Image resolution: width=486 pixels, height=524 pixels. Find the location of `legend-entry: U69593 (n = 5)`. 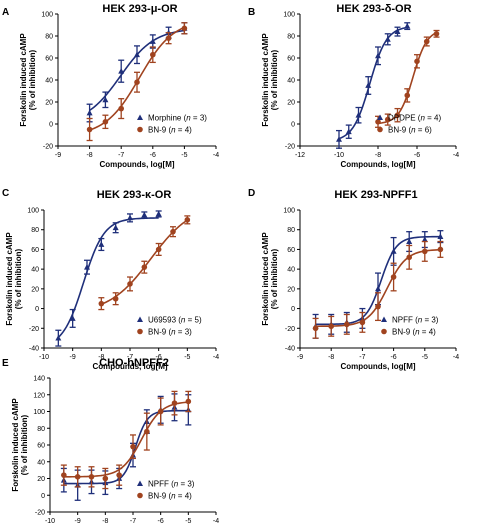

legend-entry: U69593 (n = 5) is located at coordinates (169, 320).